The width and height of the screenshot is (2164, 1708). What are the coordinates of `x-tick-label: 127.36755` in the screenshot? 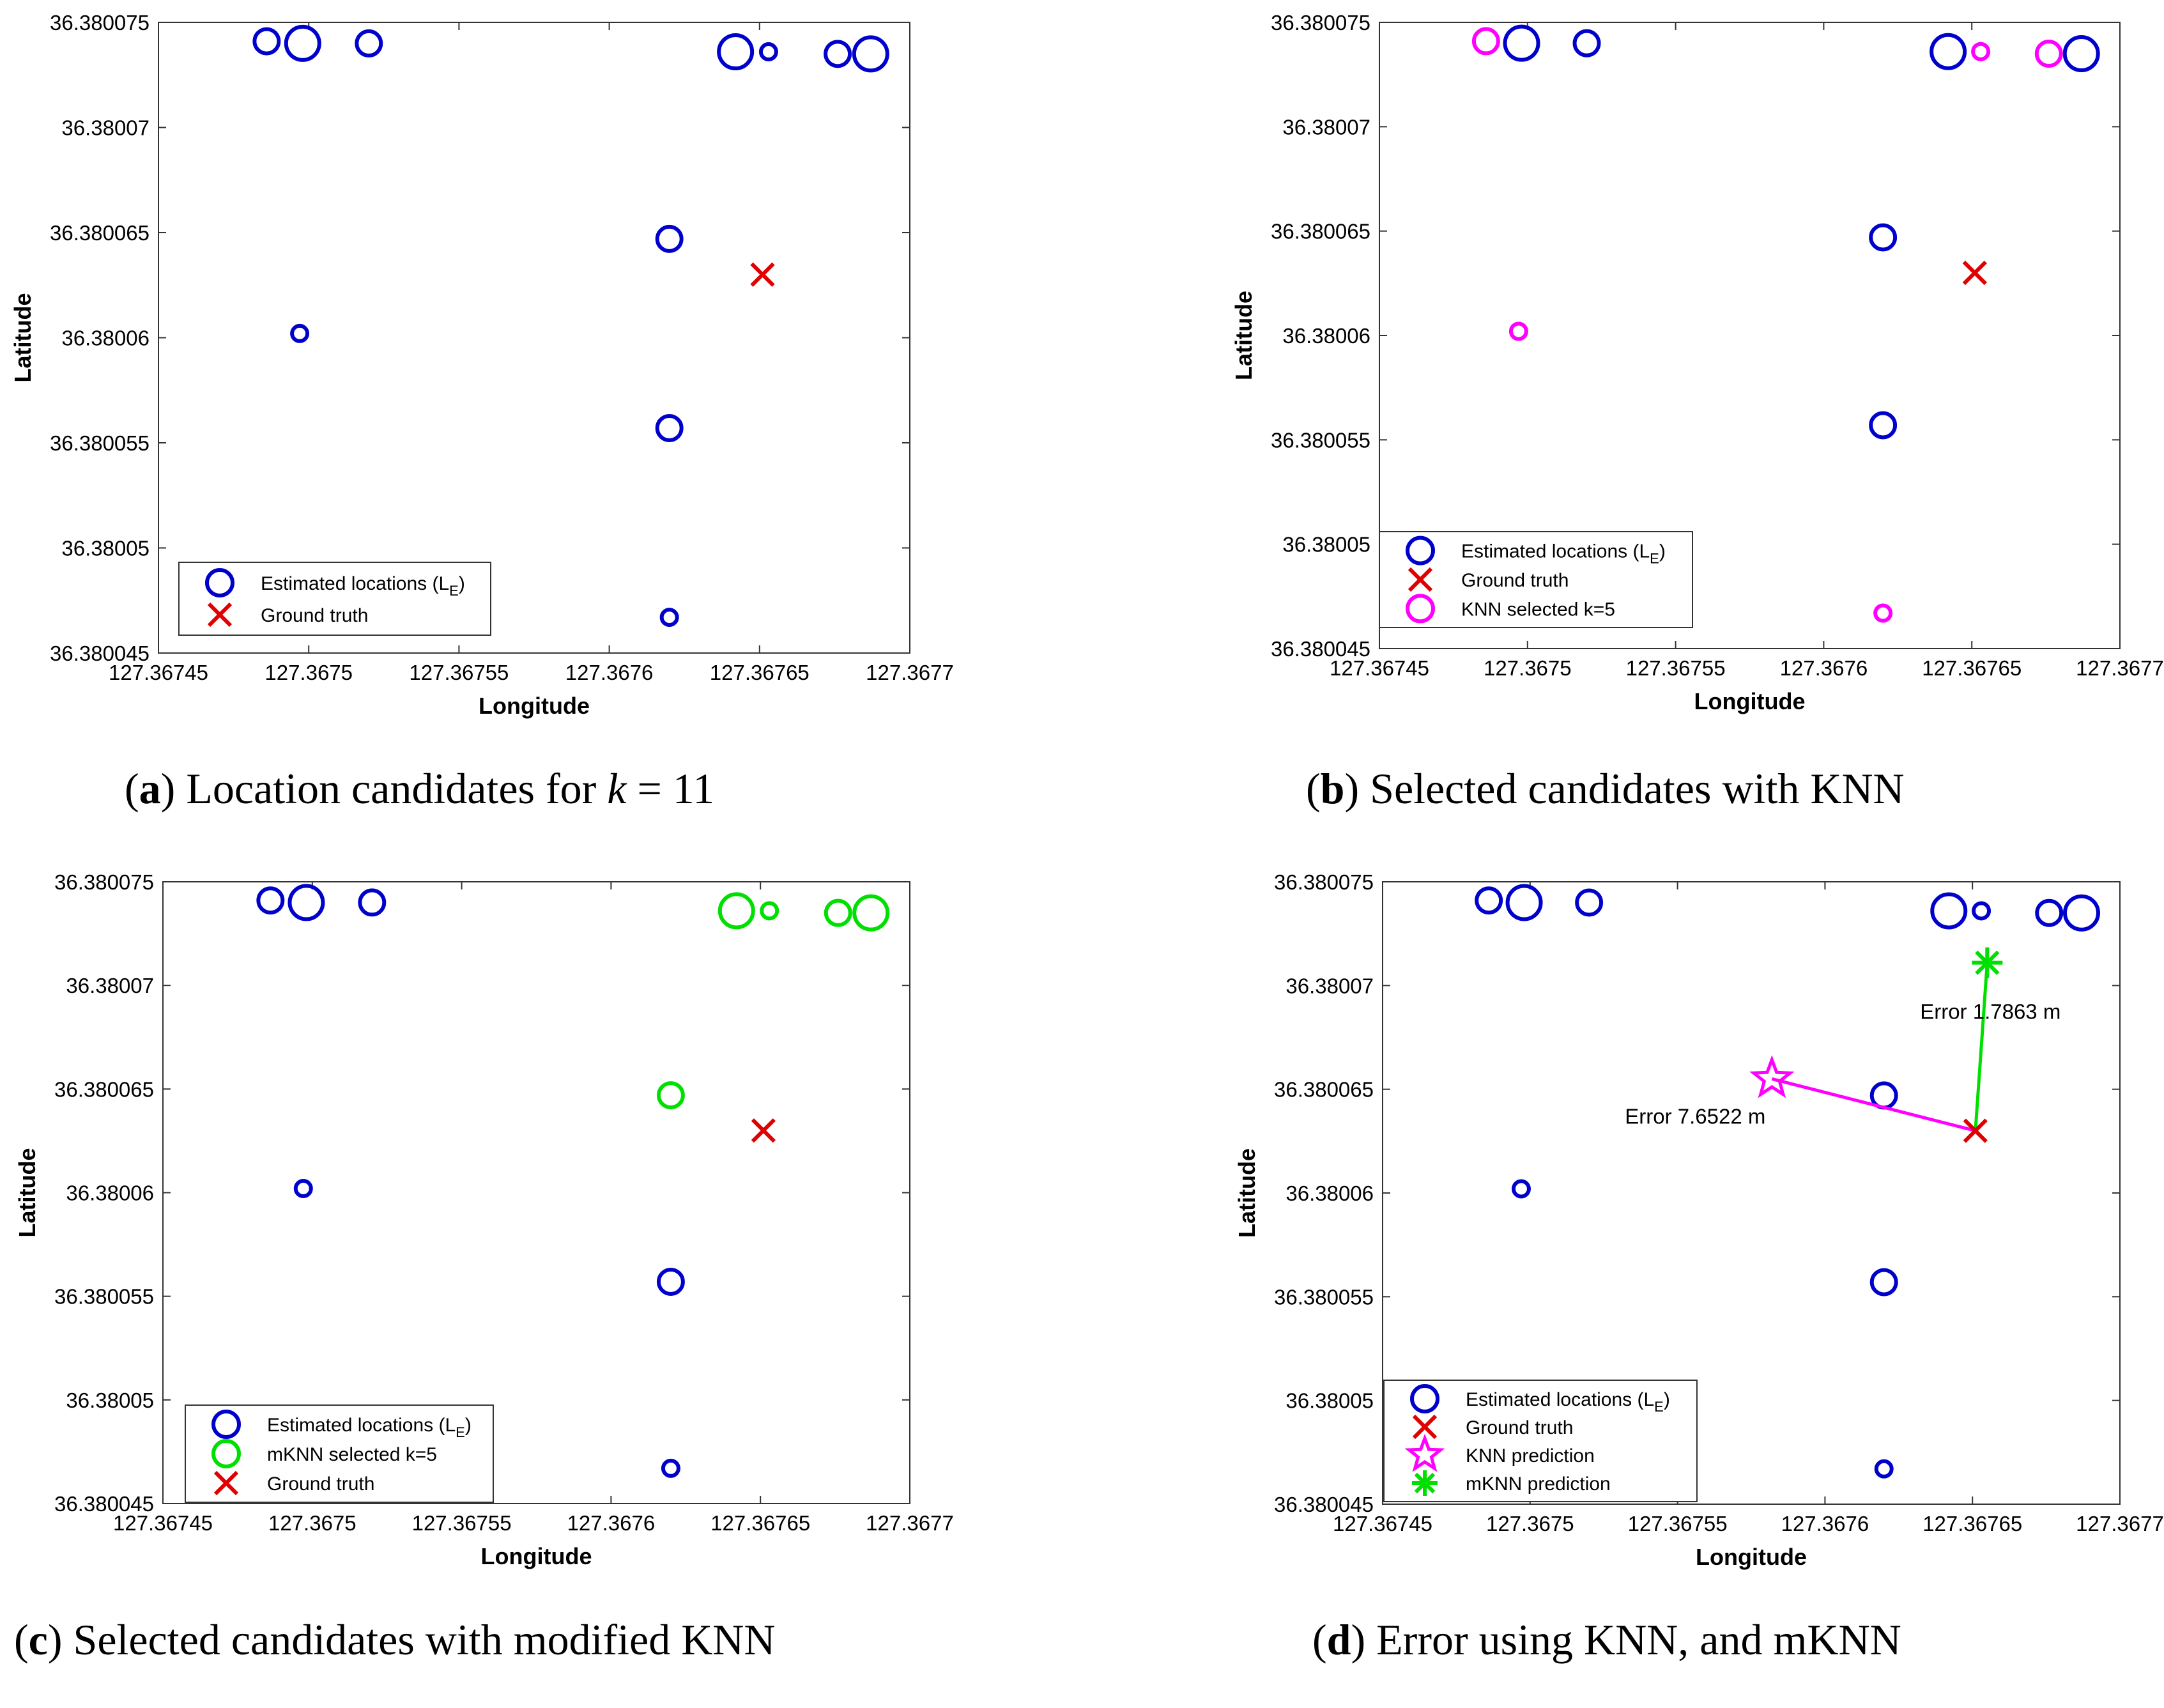 It's located at (459, 672).